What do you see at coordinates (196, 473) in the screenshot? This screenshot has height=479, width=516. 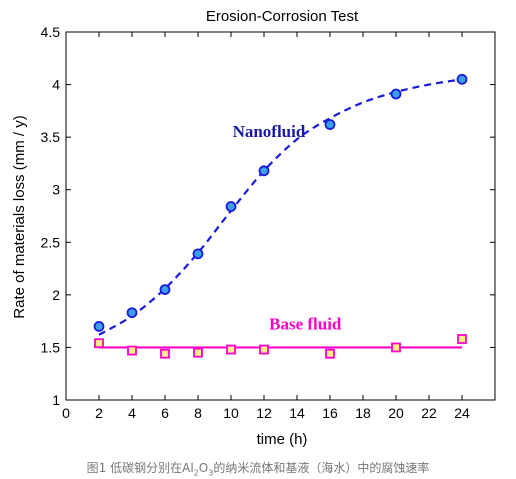 I see `caption-subscript-2: 2` at bounding box center [196, 473].